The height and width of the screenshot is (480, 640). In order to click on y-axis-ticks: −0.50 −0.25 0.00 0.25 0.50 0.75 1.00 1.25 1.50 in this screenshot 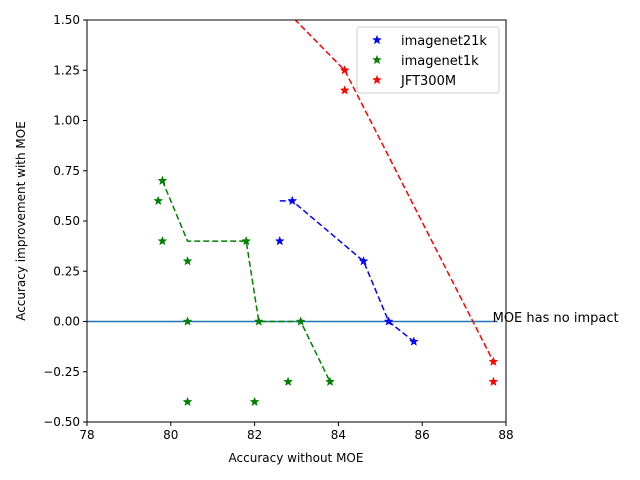, I will do `click(65, 221)`.